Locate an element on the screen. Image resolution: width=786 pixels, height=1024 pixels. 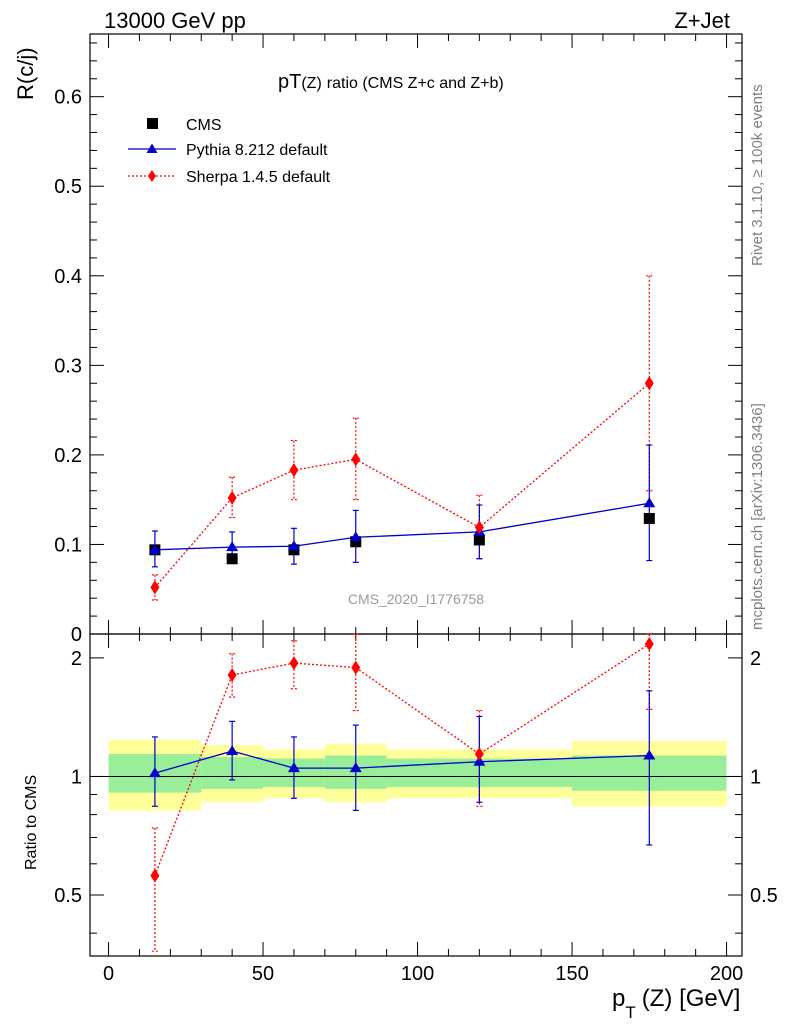
main-y-tick-label: 0.2 is located at coordinates (68, 456).